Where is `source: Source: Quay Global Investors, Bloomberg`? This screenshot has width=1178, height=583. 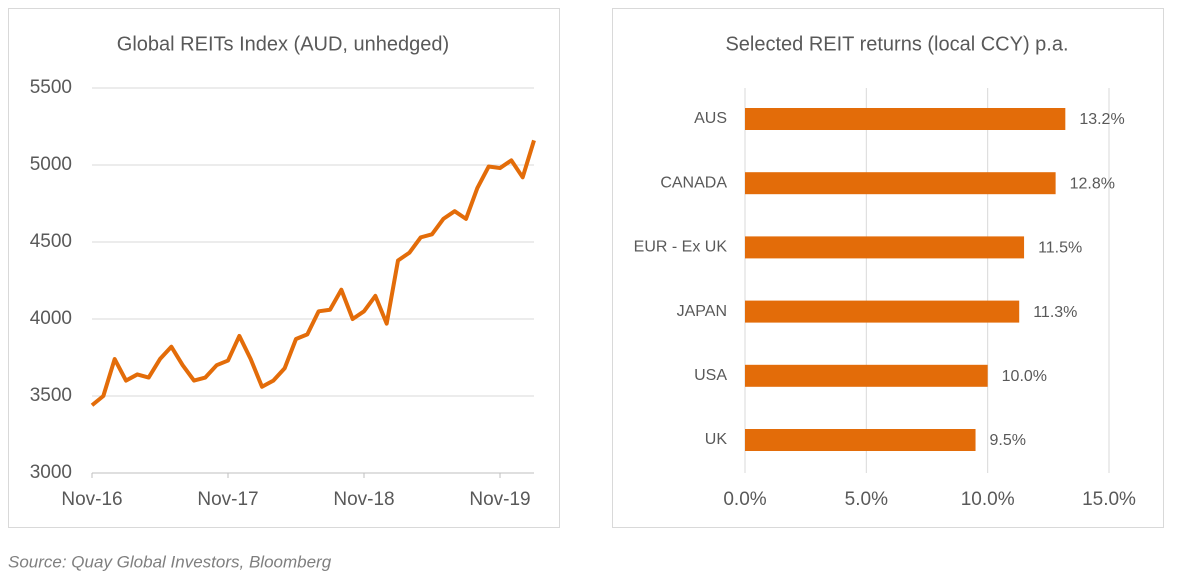 source: Source: Quay Global Investors, Bloomberg is located at coordinates (170, 561).